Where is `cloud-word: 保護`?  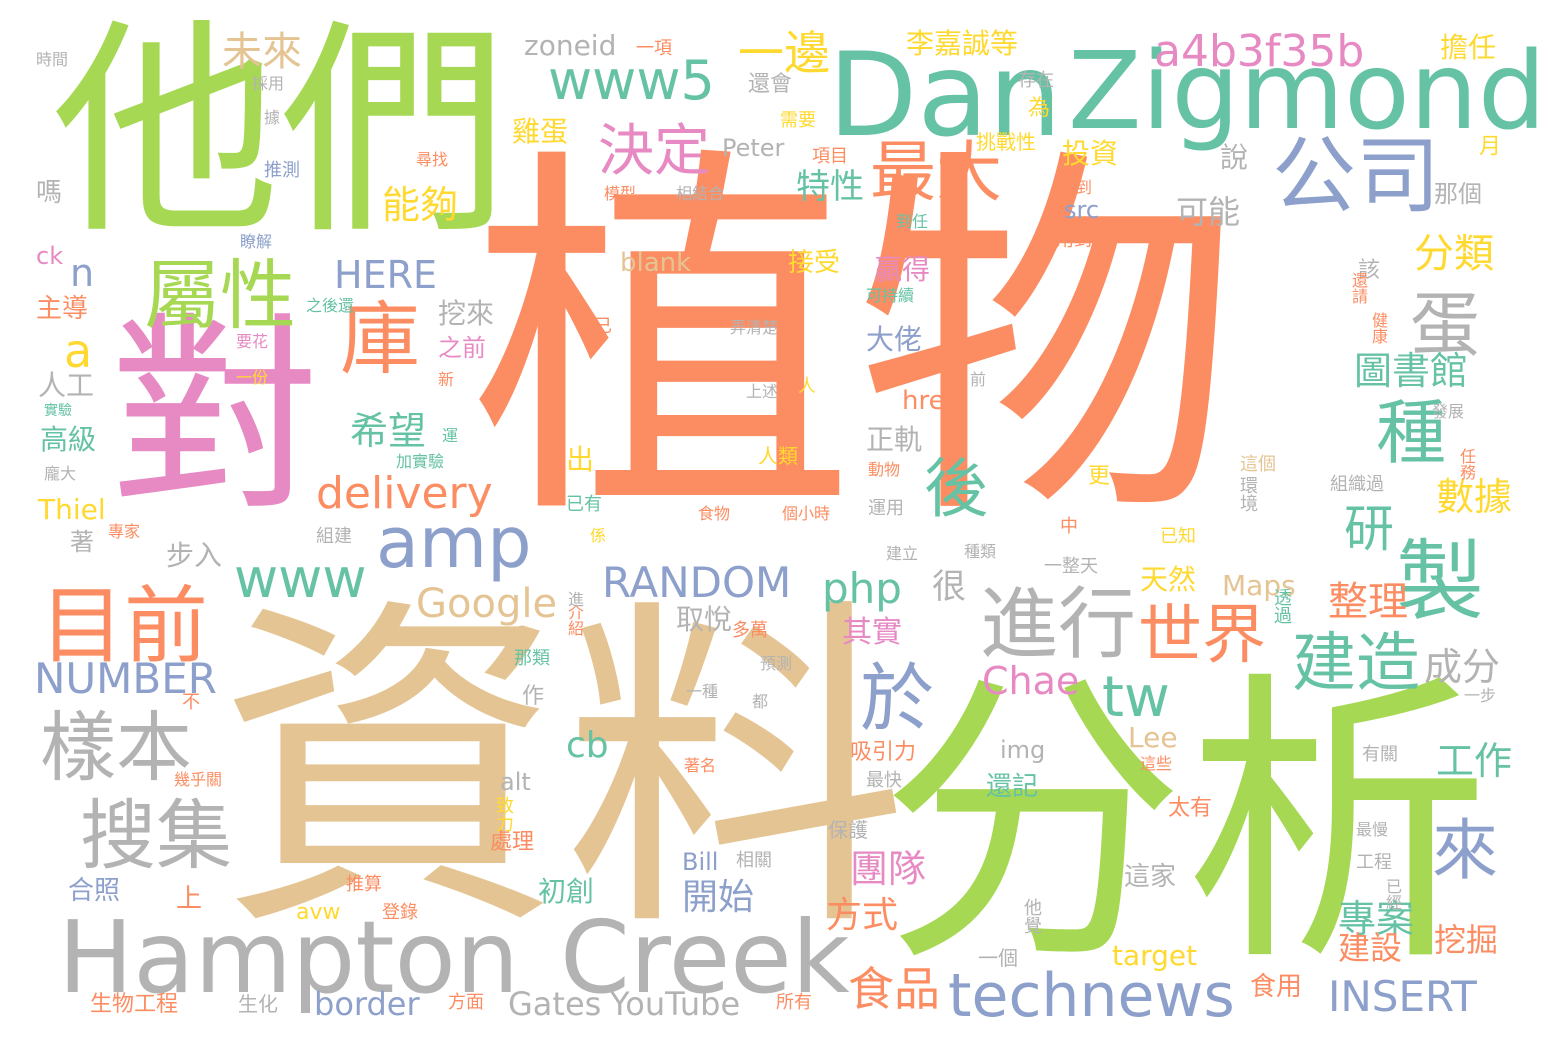
cloud-word: 保護 is located at coordinates (848, 830).